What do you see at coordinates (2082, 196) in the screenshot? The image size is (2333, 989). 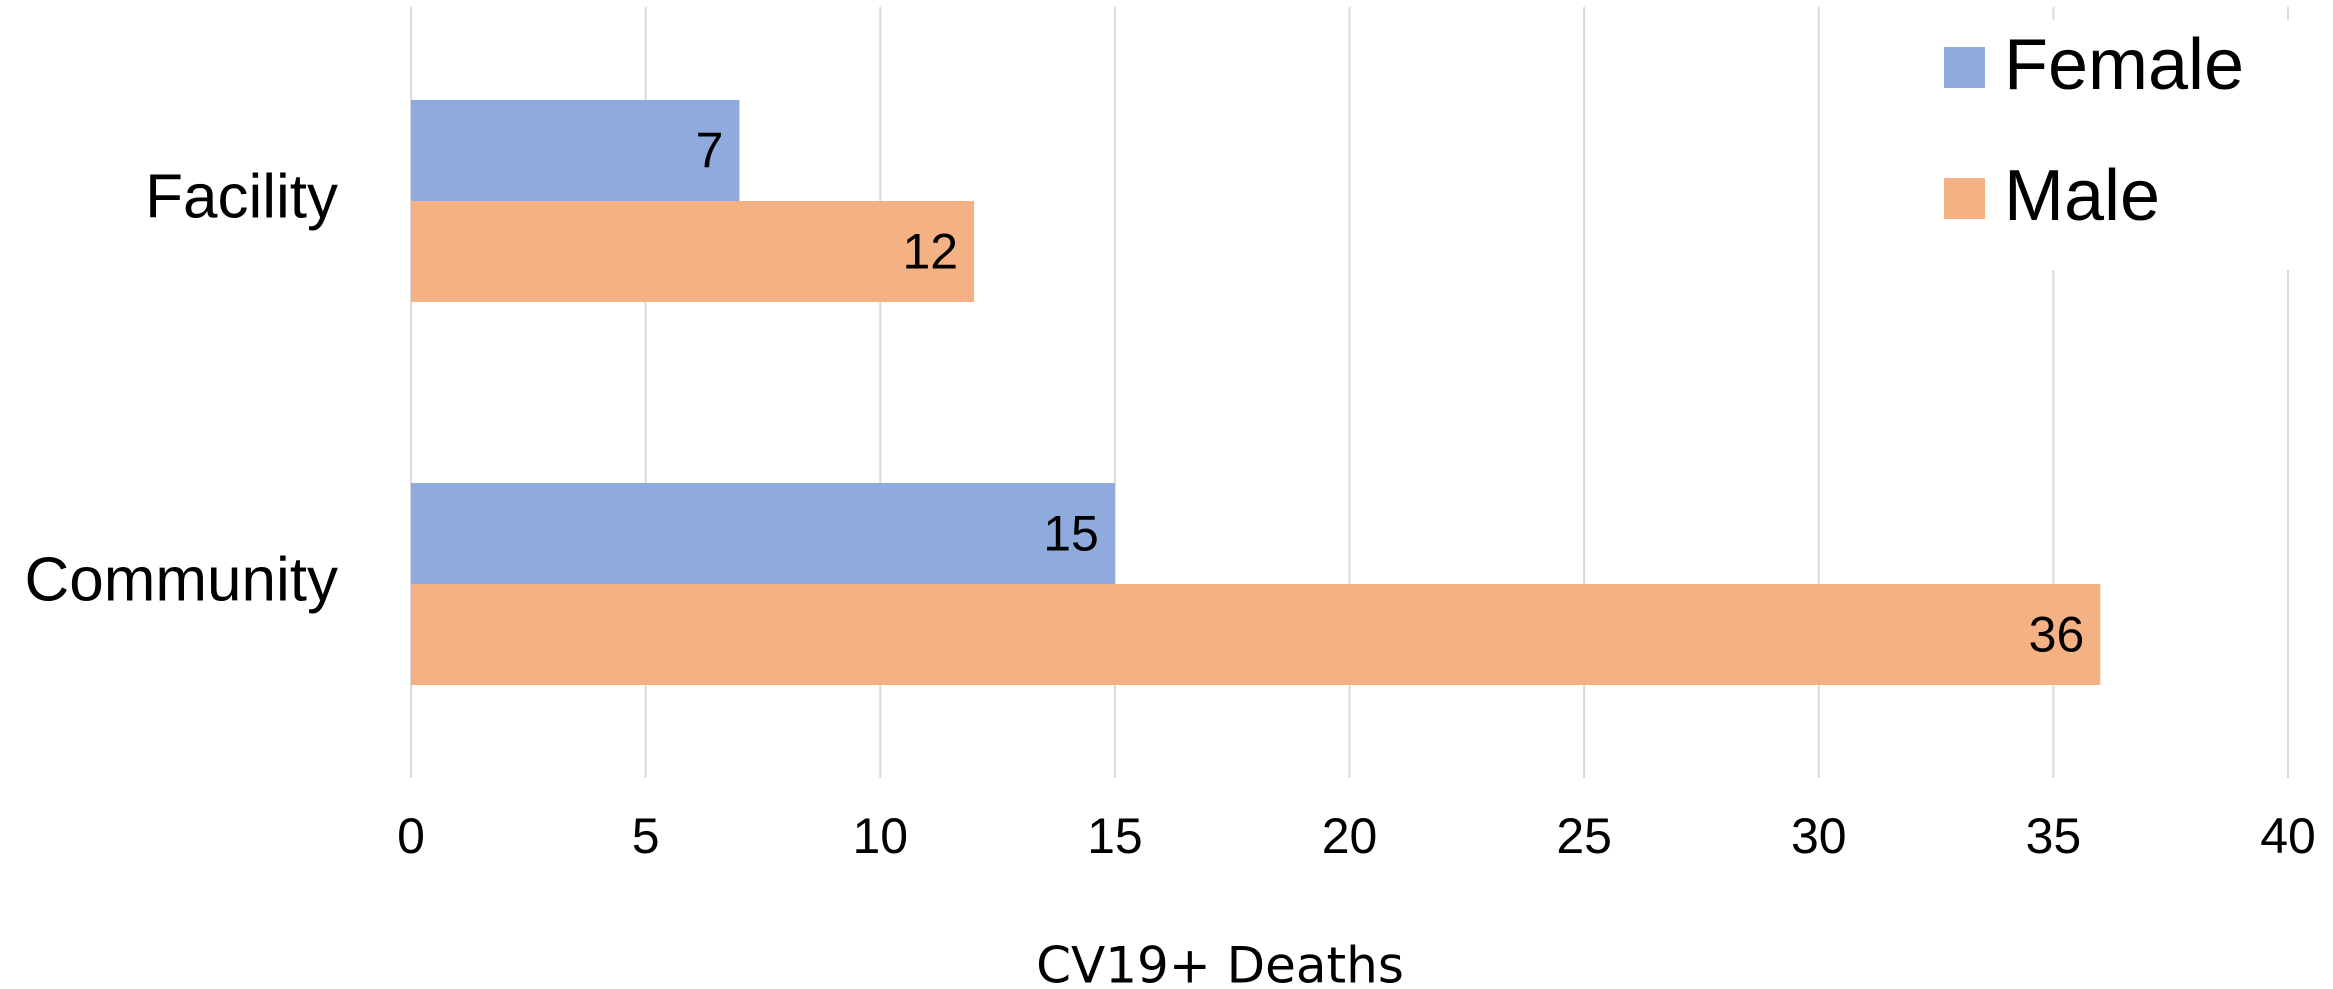 I see `legend-label: Male` at bounding box center [2082, 196].